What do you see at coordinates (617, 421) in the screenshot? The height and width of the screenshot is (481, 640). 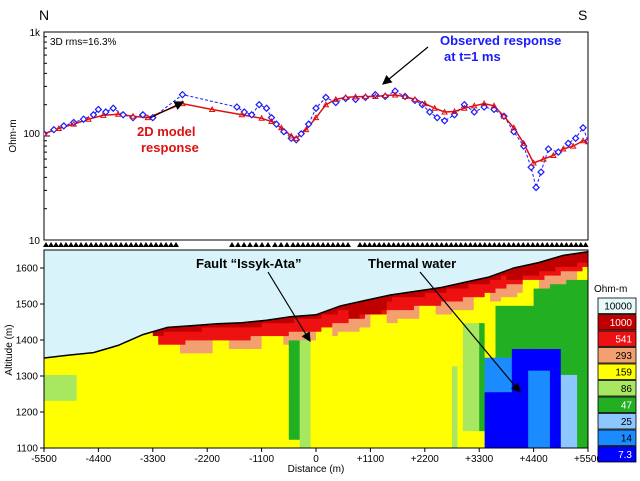 I see `legend-swatch` at bounding box center [617, 421].